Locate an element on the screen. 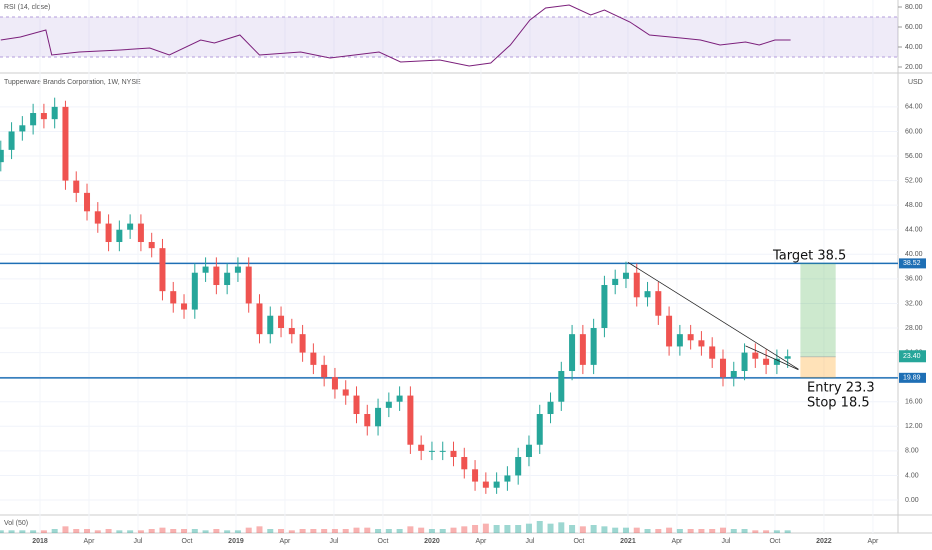  y-tick-label: 52.00 is located at coordinates (914, 180).